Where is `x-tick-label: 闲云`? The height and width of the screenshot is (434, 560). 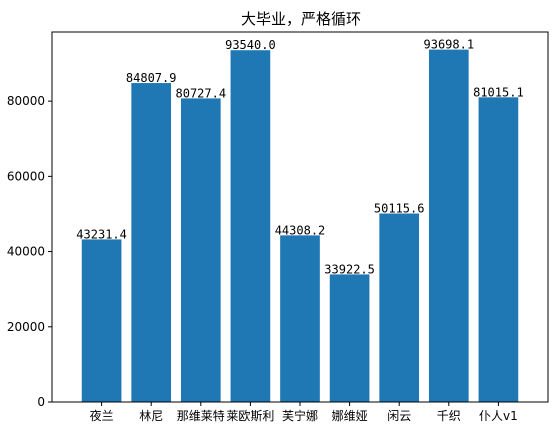
x-tick-label: 闲云 is located at coordinates (399, 416).